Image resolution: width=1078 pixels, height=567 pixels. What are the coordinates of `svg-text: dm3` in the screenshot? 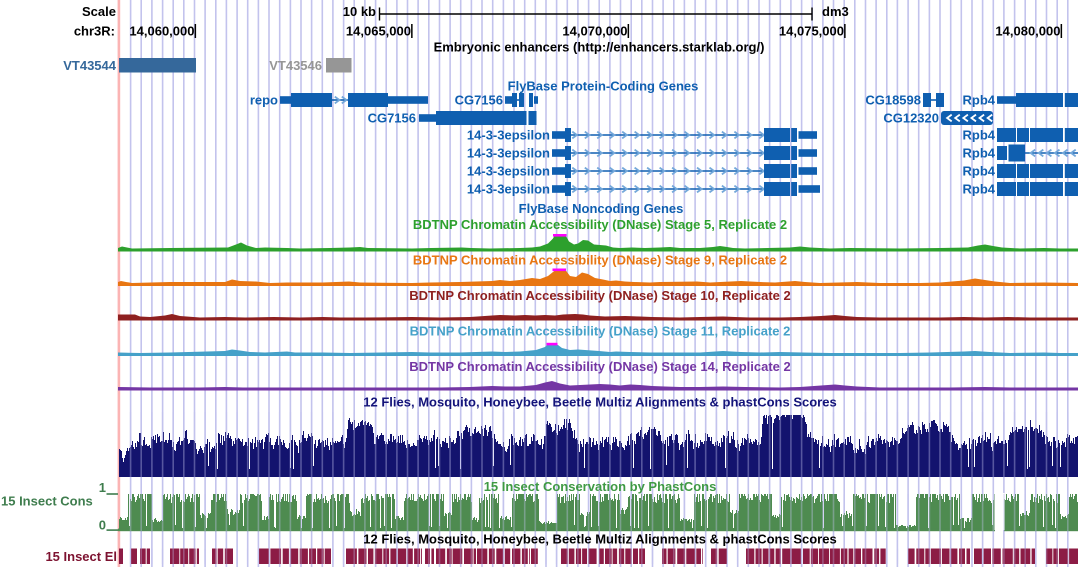 It's located at (835, 11).